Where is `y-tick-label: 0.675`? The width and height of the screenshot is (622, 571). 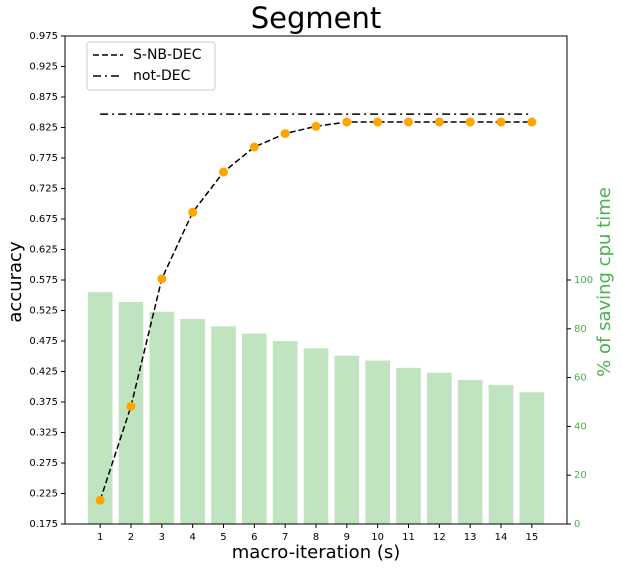
y-tick-label: 0.675 is located at coordinates (43, 219).